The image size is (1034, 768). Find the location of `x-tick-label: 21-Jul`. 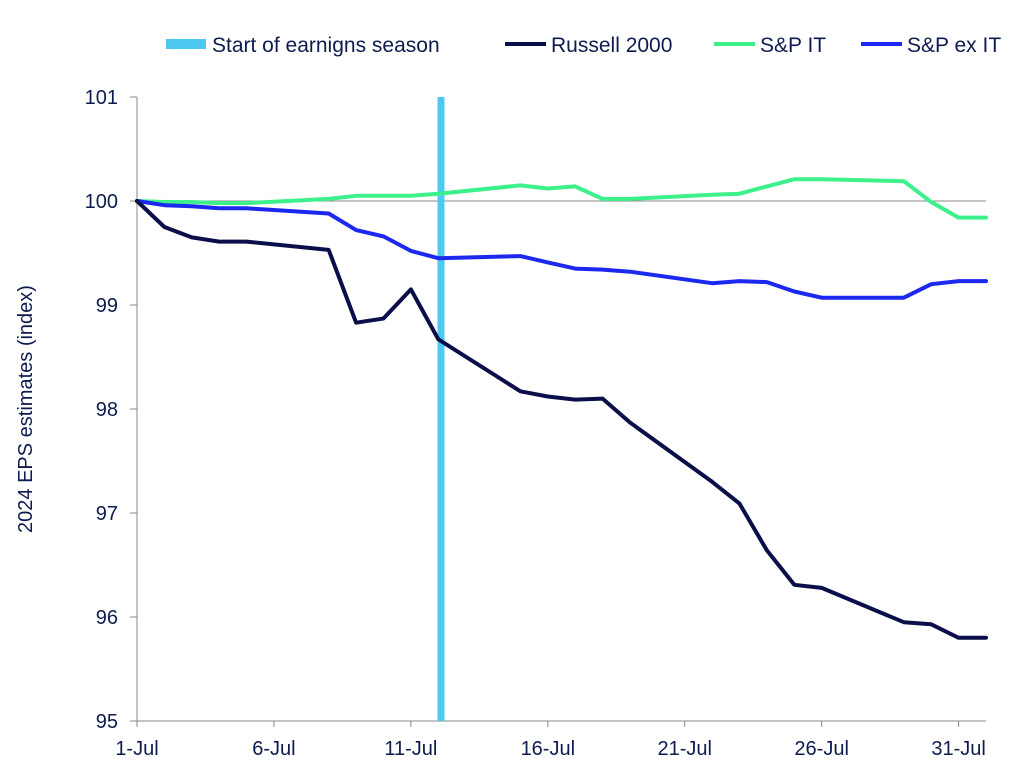

x-tick-label: 21-Jul is located at coordinates (684, 749).